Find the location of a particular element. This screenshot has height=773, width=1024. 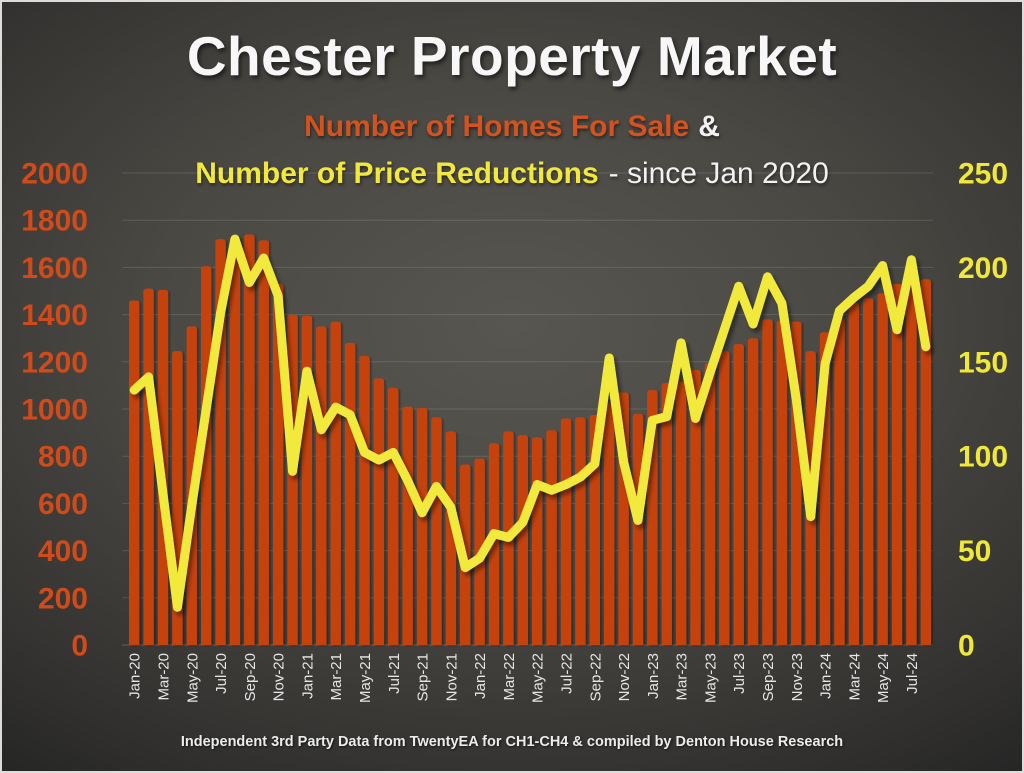

svg-text: Sep-22 is located at coordinates (595, 677).